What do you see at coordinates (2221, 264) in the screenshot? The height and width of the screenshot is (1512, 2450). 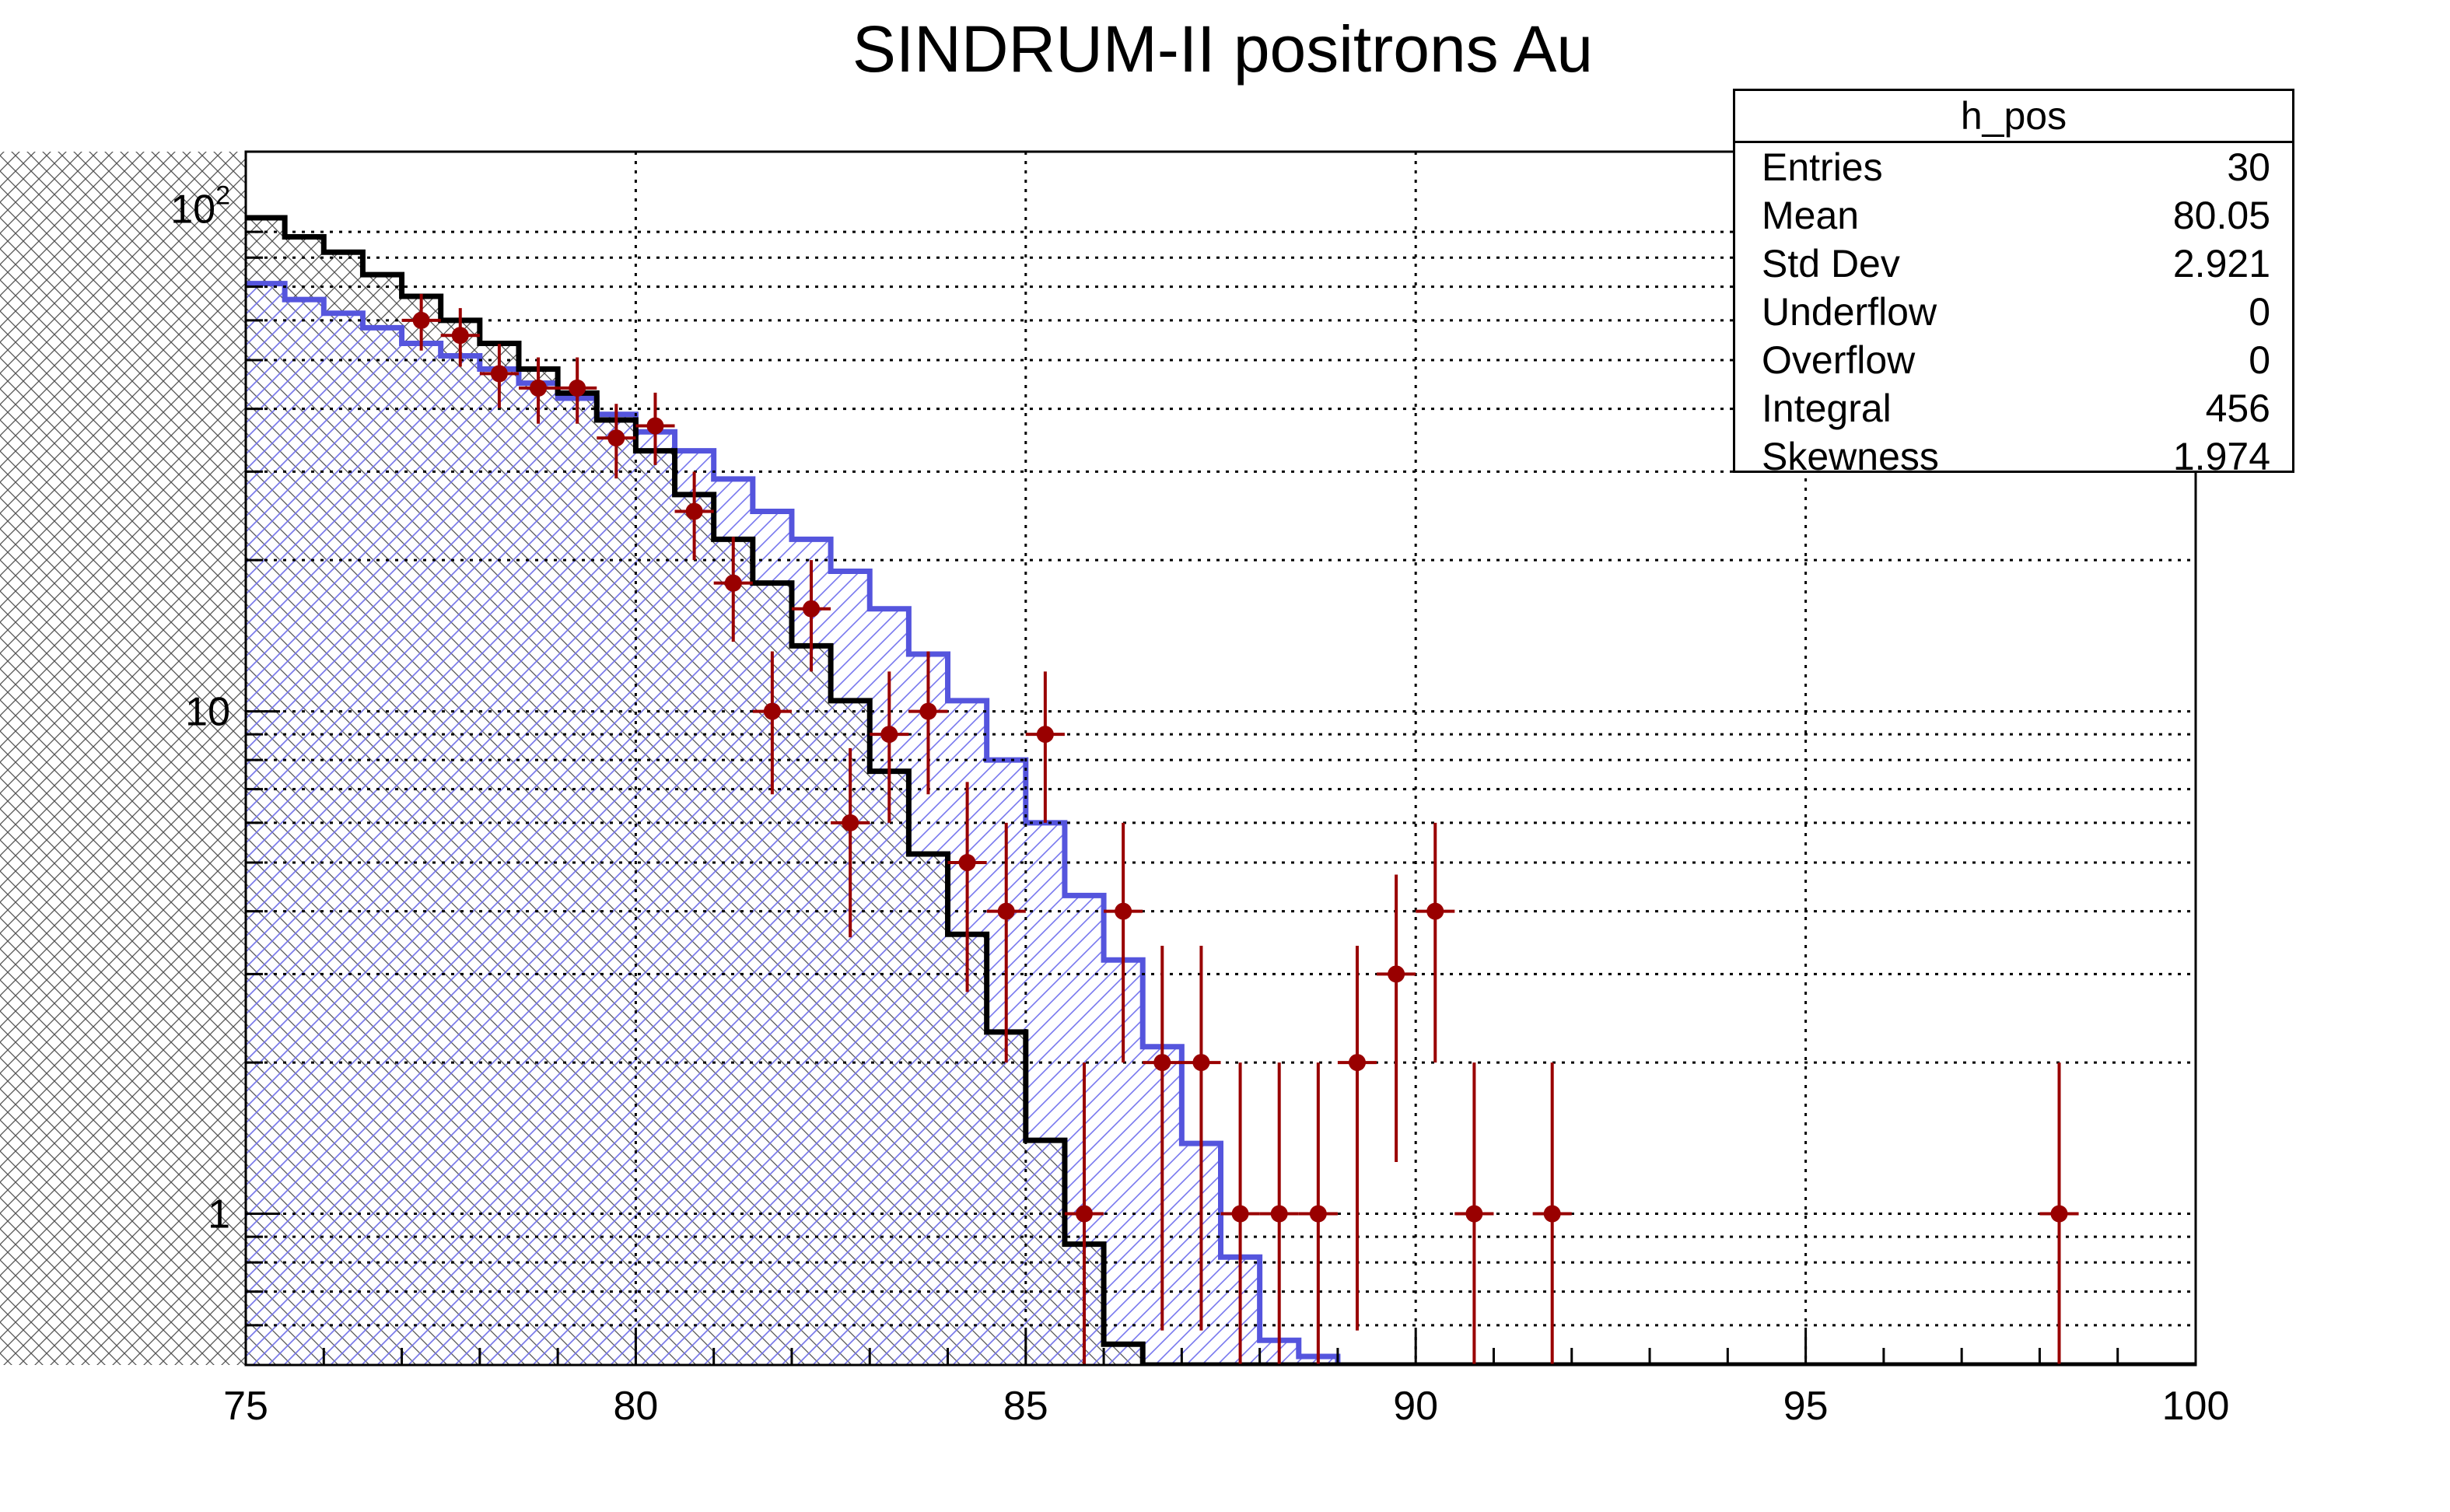 I see `stats-value: 2.921` at bounding box center [2221, 264].